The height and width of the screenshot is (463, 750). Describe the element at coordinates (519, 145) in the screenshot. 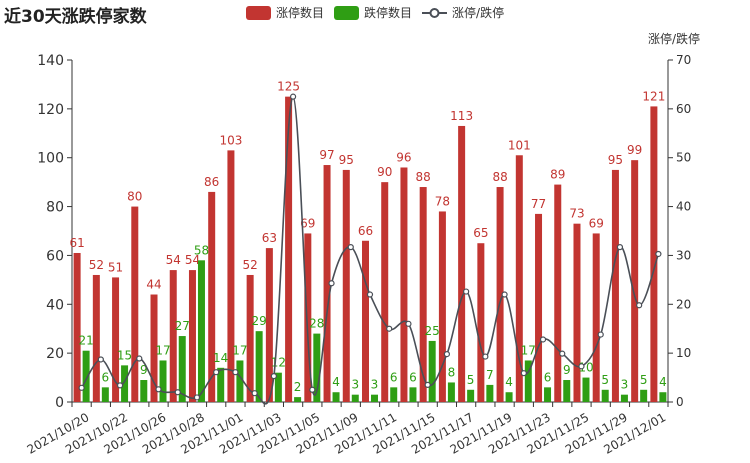

I see `bar-label-limit-up: 101` at that location.